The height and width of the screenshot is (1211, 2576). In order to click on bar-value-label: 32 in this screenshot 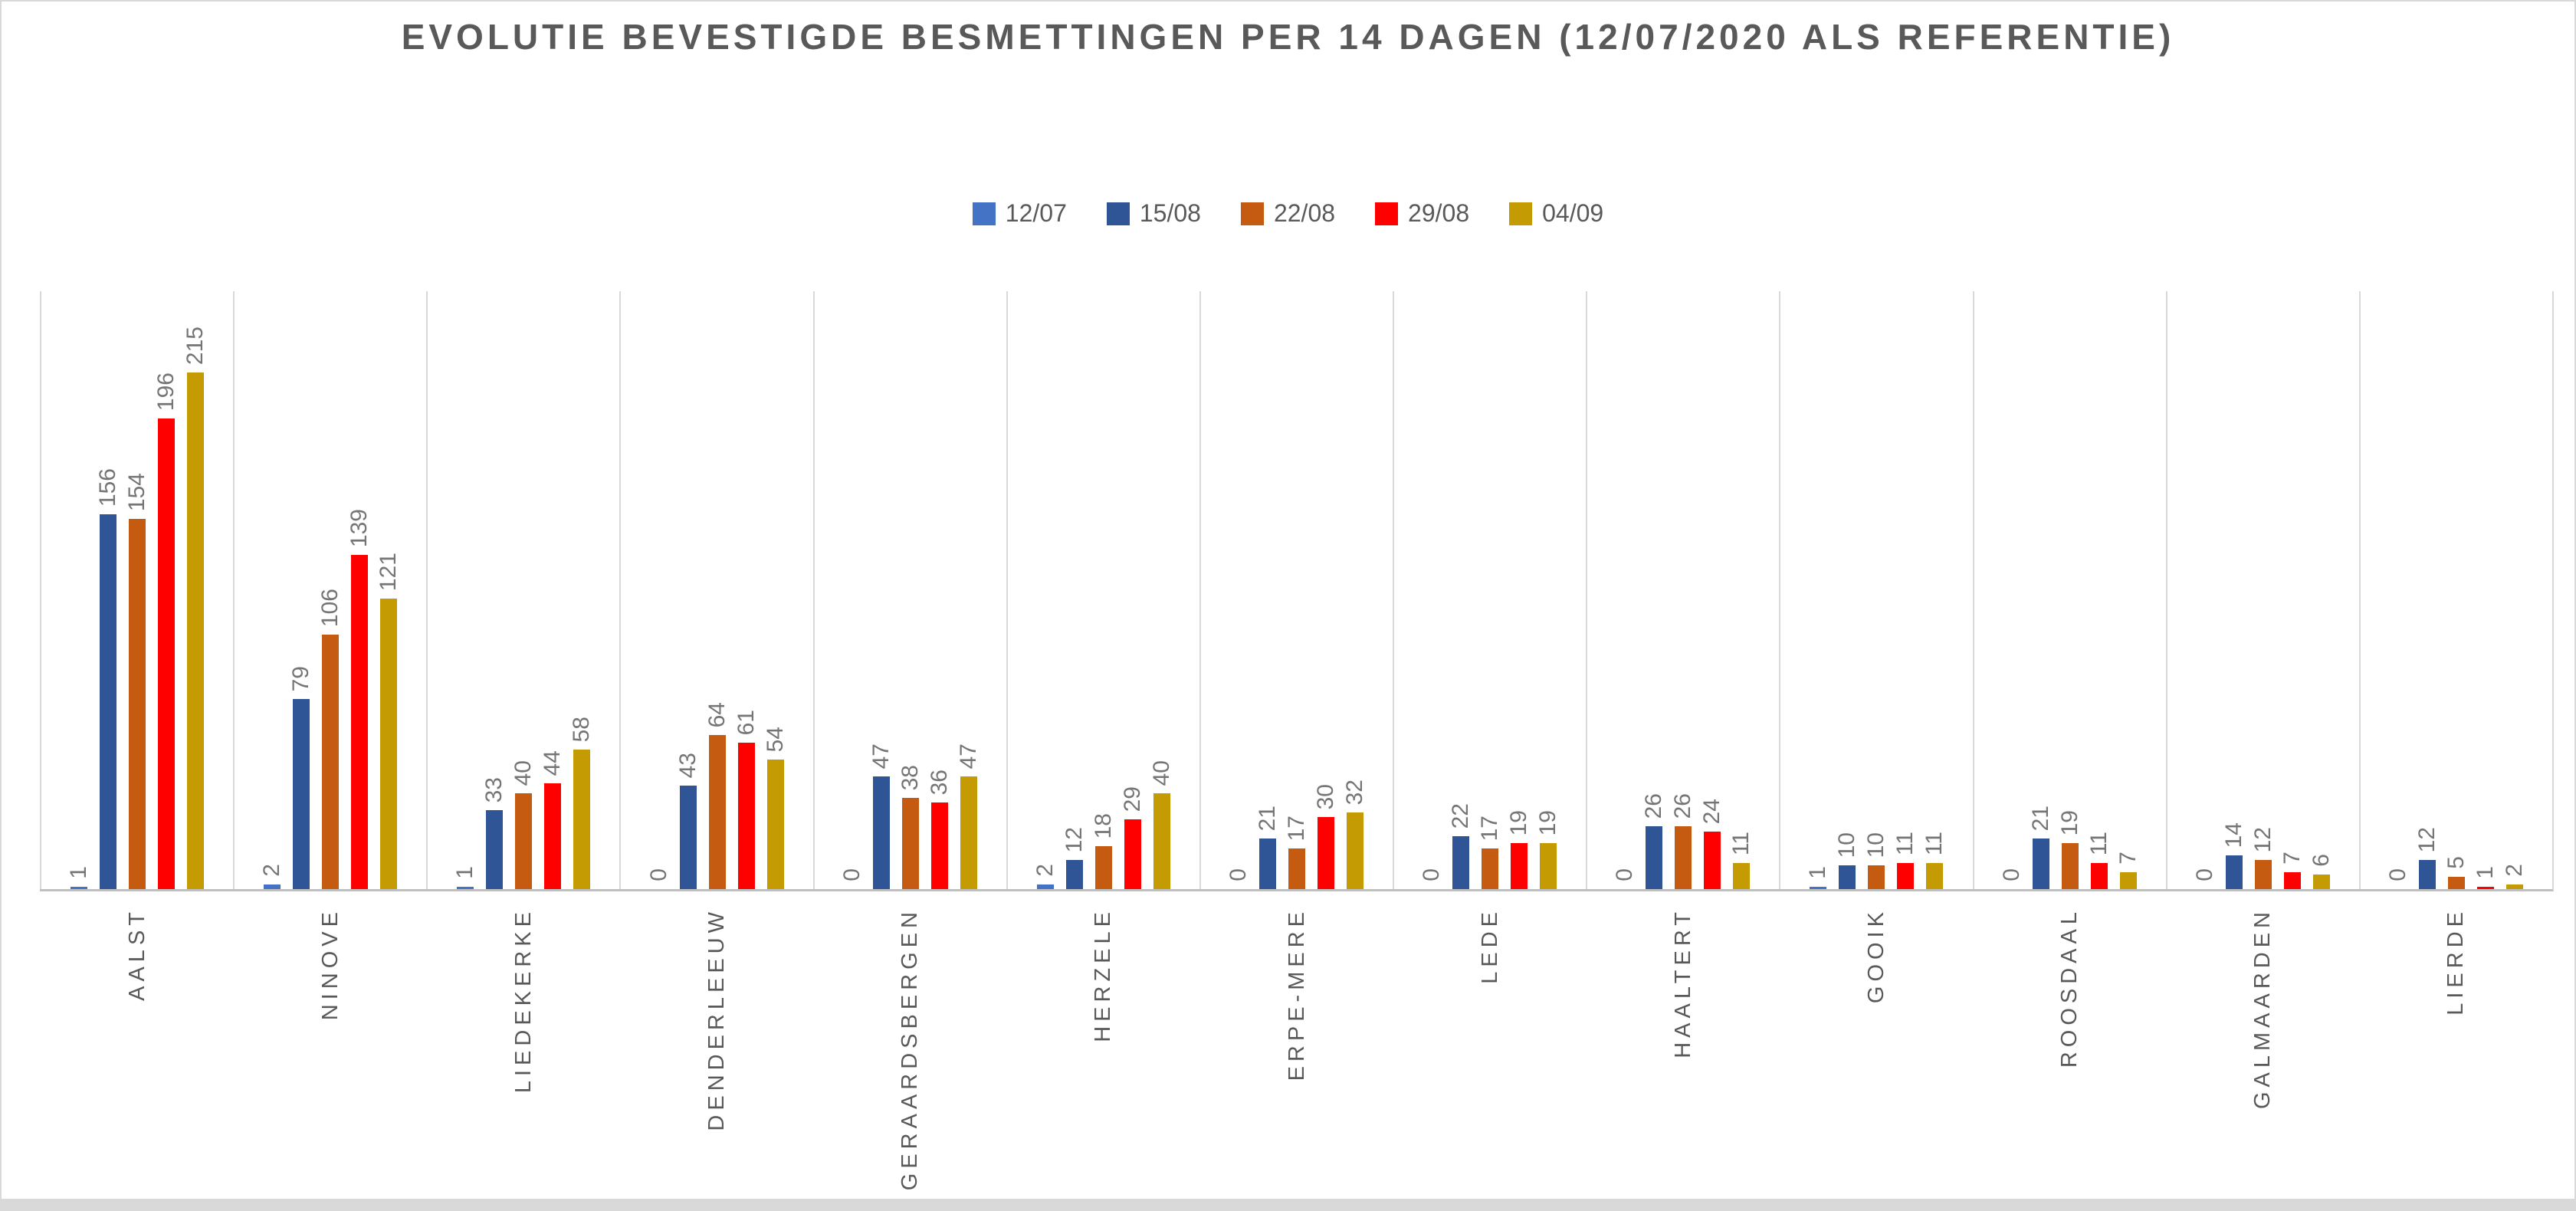, I will do `click(1355, 792)`.